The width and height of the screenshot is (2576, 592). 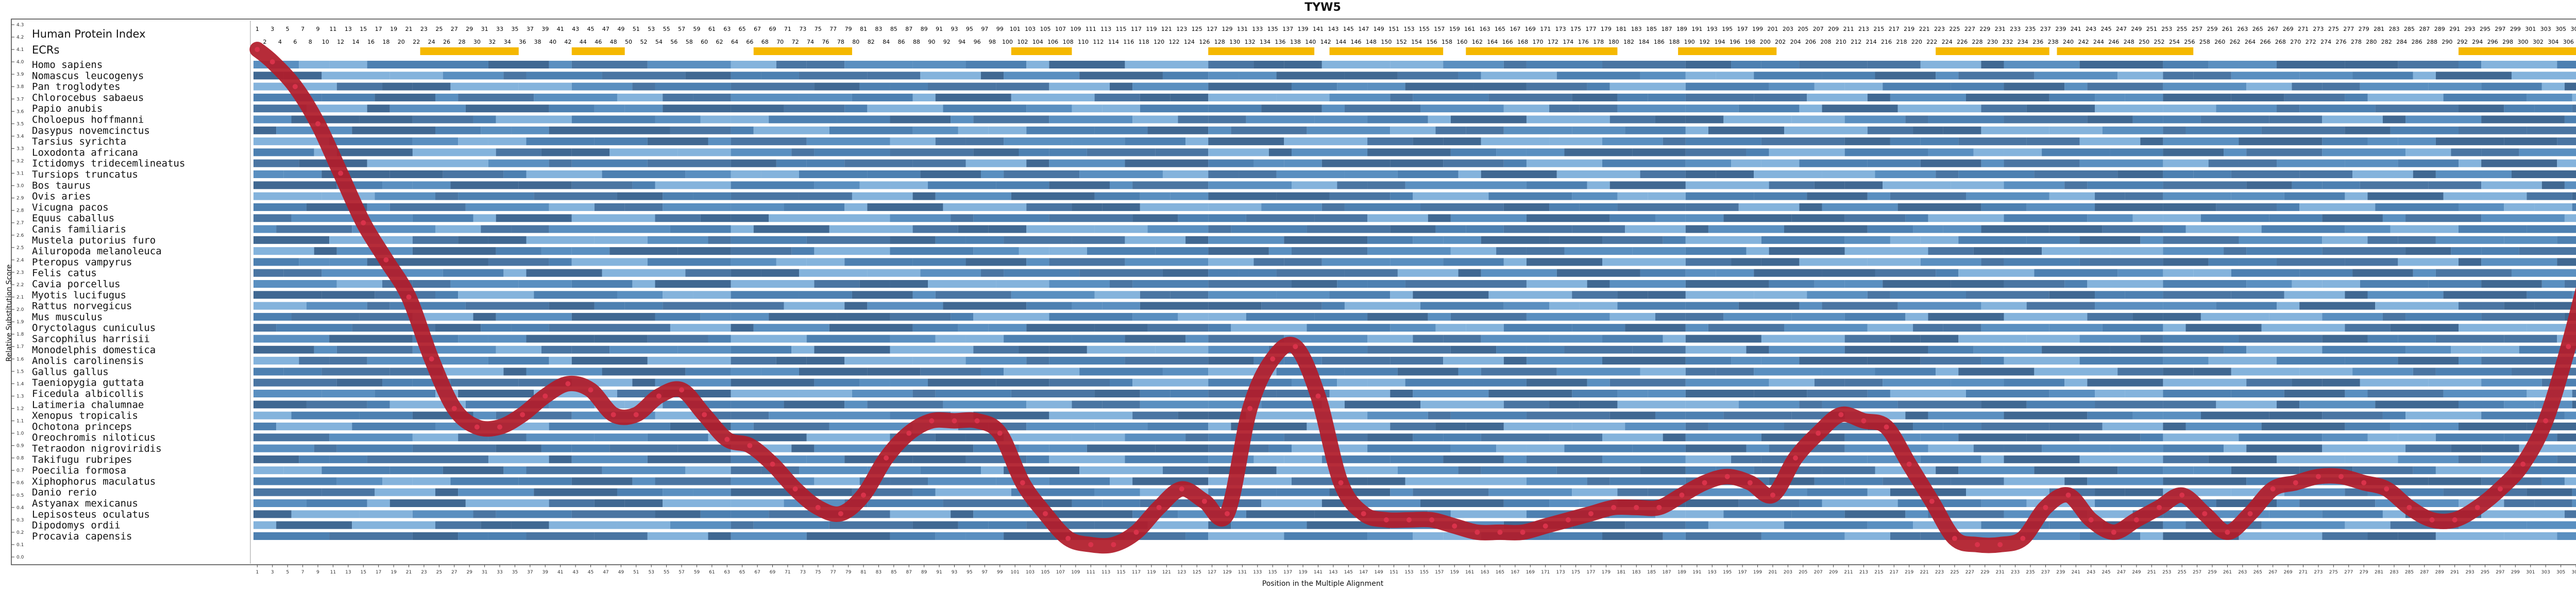 I want to click on x-tick-label: 167, so click(x=1515, y=572).